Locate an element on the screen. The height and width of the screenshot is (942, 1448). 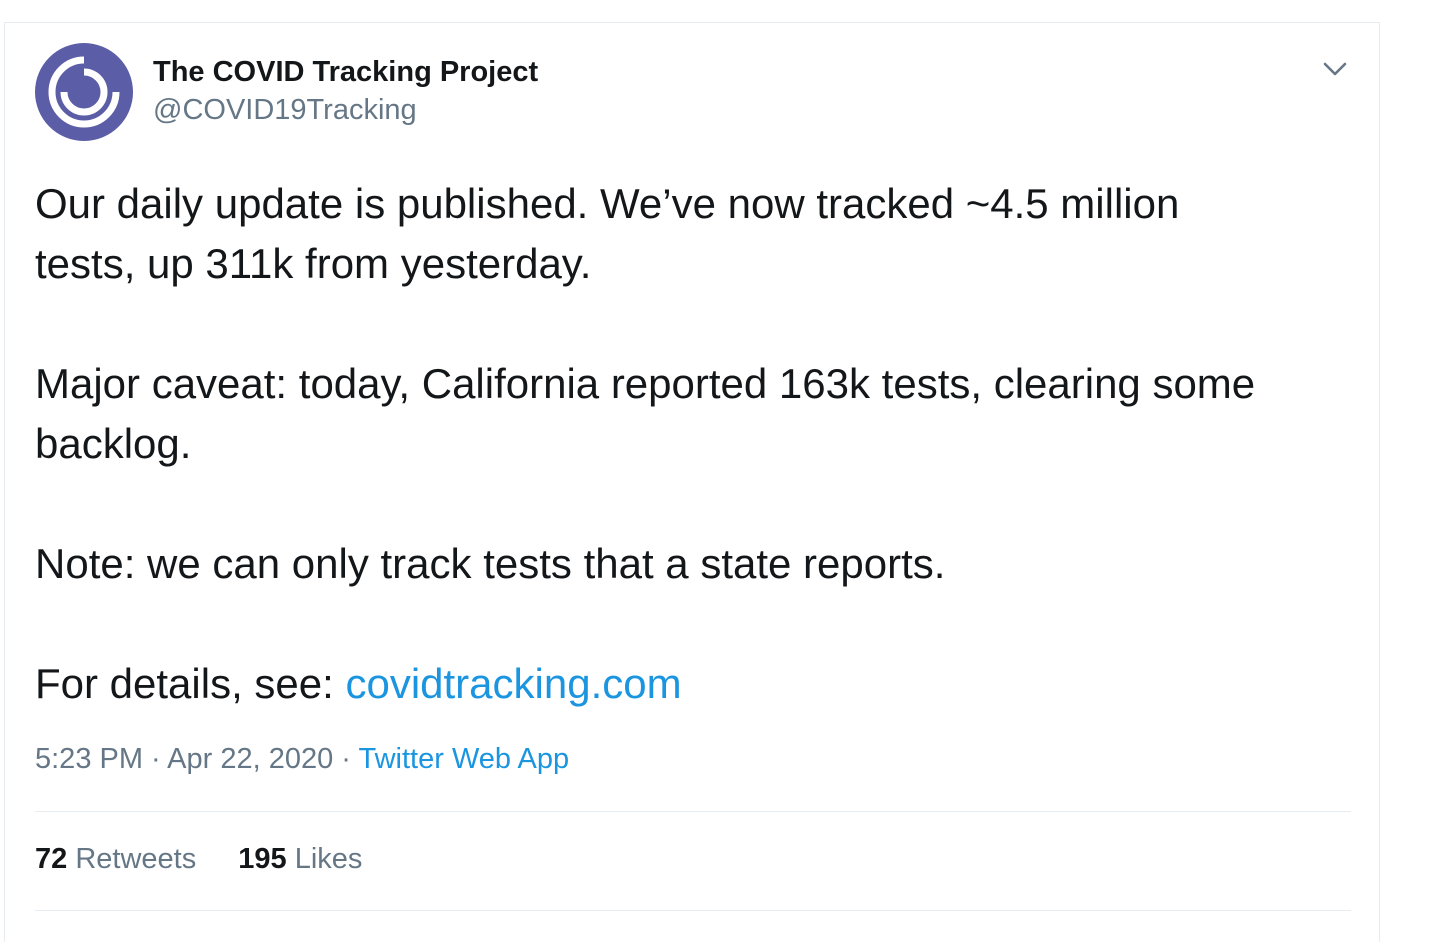
tweet-text-line: backlog. is located at coordinates (113, 443).